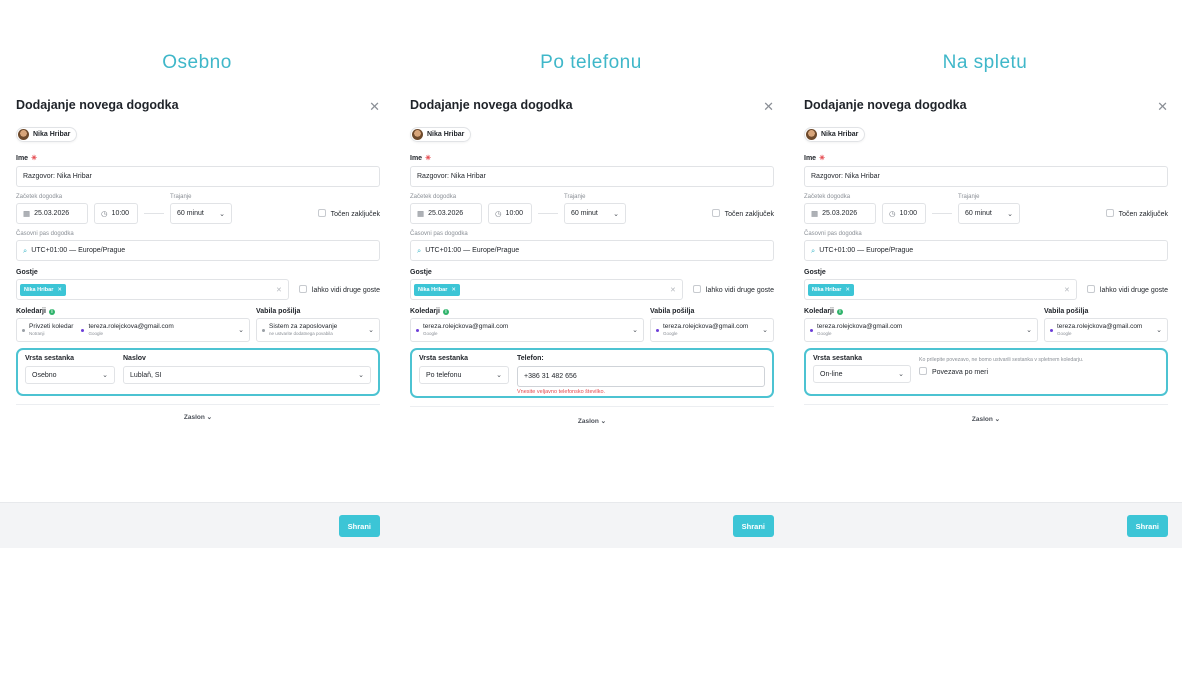  Describe the element at coordinates (70, 375) in the screenshot. I see `meeting-type-select: Osebno ⌄` at that location.